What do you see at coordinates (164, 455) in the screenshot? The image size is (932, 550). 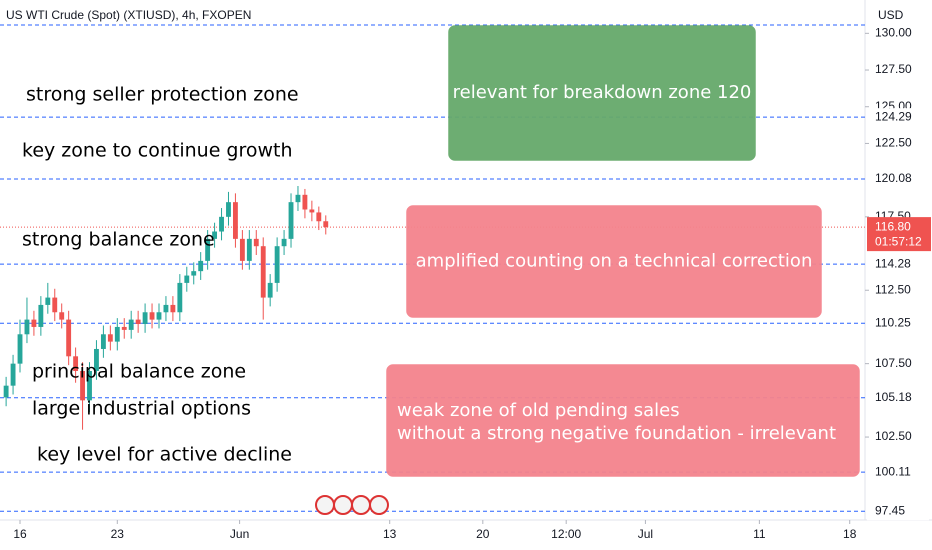 I see `zone-annotation: key level for active decline` at bounding box center [164, 455].